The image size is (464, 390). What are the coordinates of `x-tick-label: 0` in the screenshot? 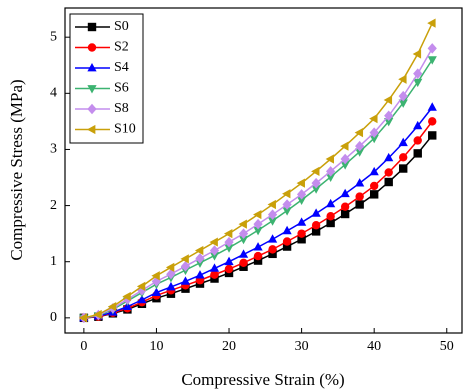 It's located at (83, 346).